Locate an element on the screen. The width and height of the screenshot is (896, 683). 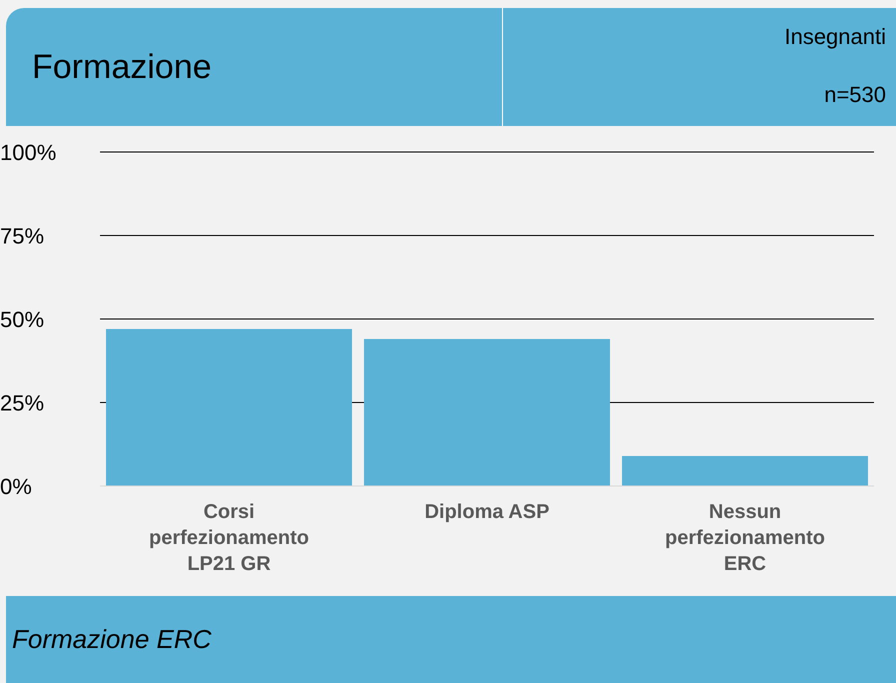
chart-title: Formazione is located at coordinates (122, 67).